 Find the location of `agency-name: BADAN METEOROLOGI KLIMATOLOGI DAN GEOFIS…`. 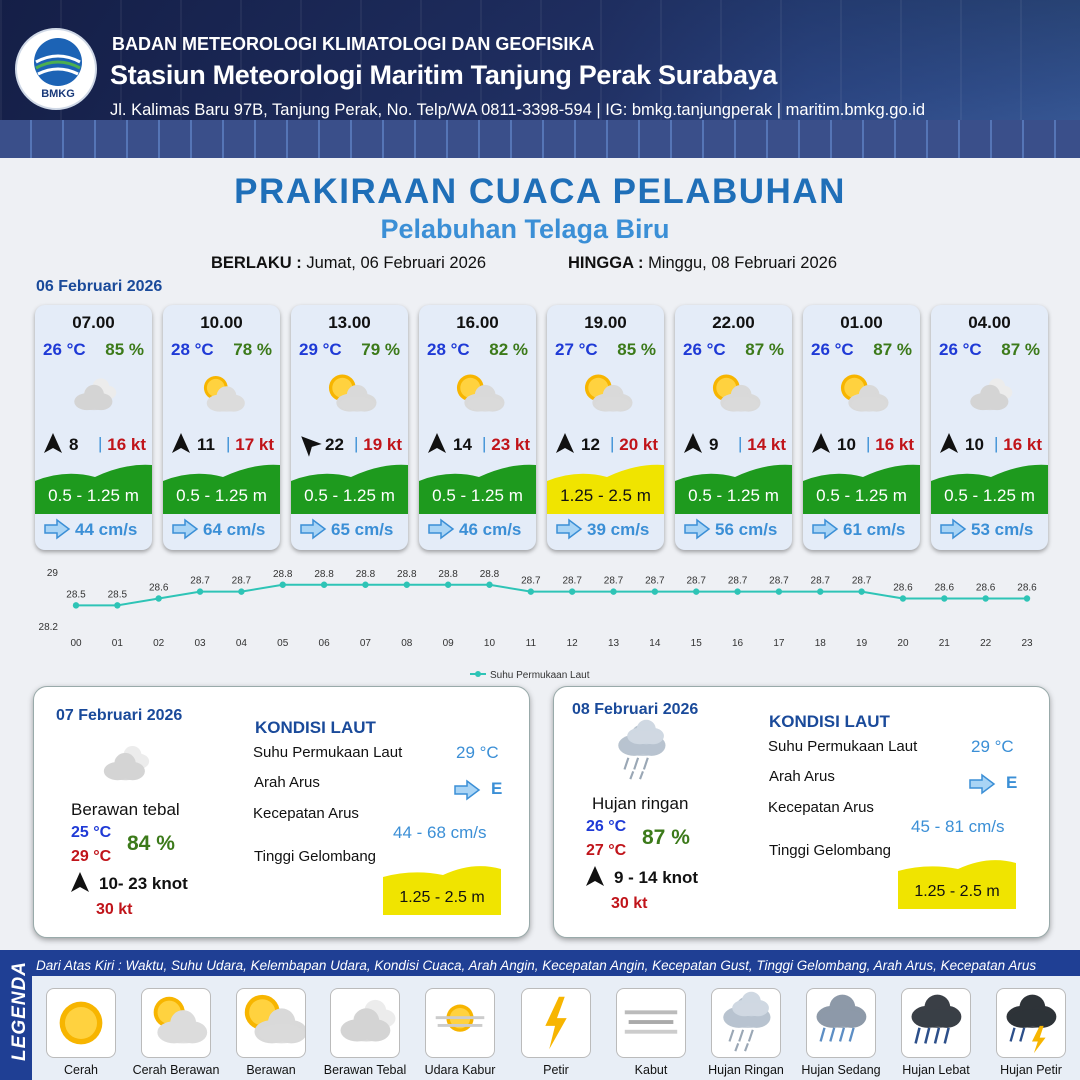

agency-name: BADAN METEOROLOGI KLIMATOLOGI DAN GEOFIS… is located at coordinates (353, 44).